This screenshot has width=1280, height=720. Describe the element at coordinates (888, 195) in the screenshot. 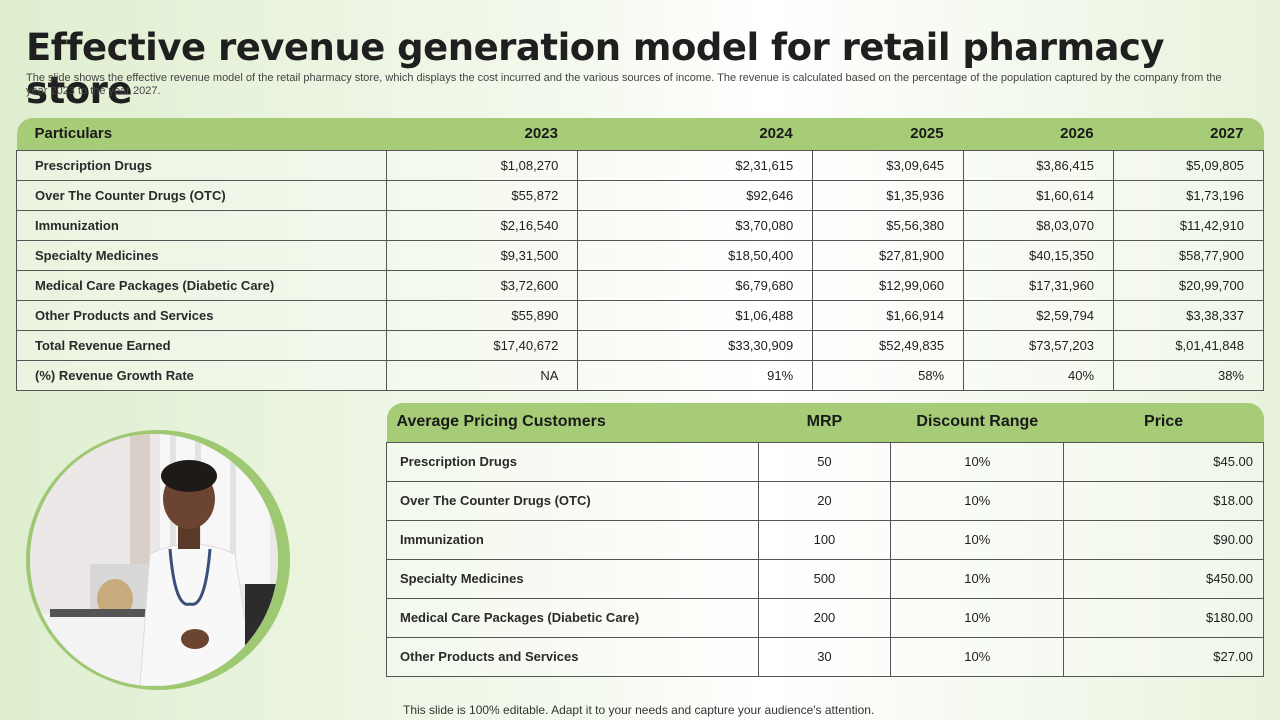

I see `cell-value: $1,35,936` at that location.